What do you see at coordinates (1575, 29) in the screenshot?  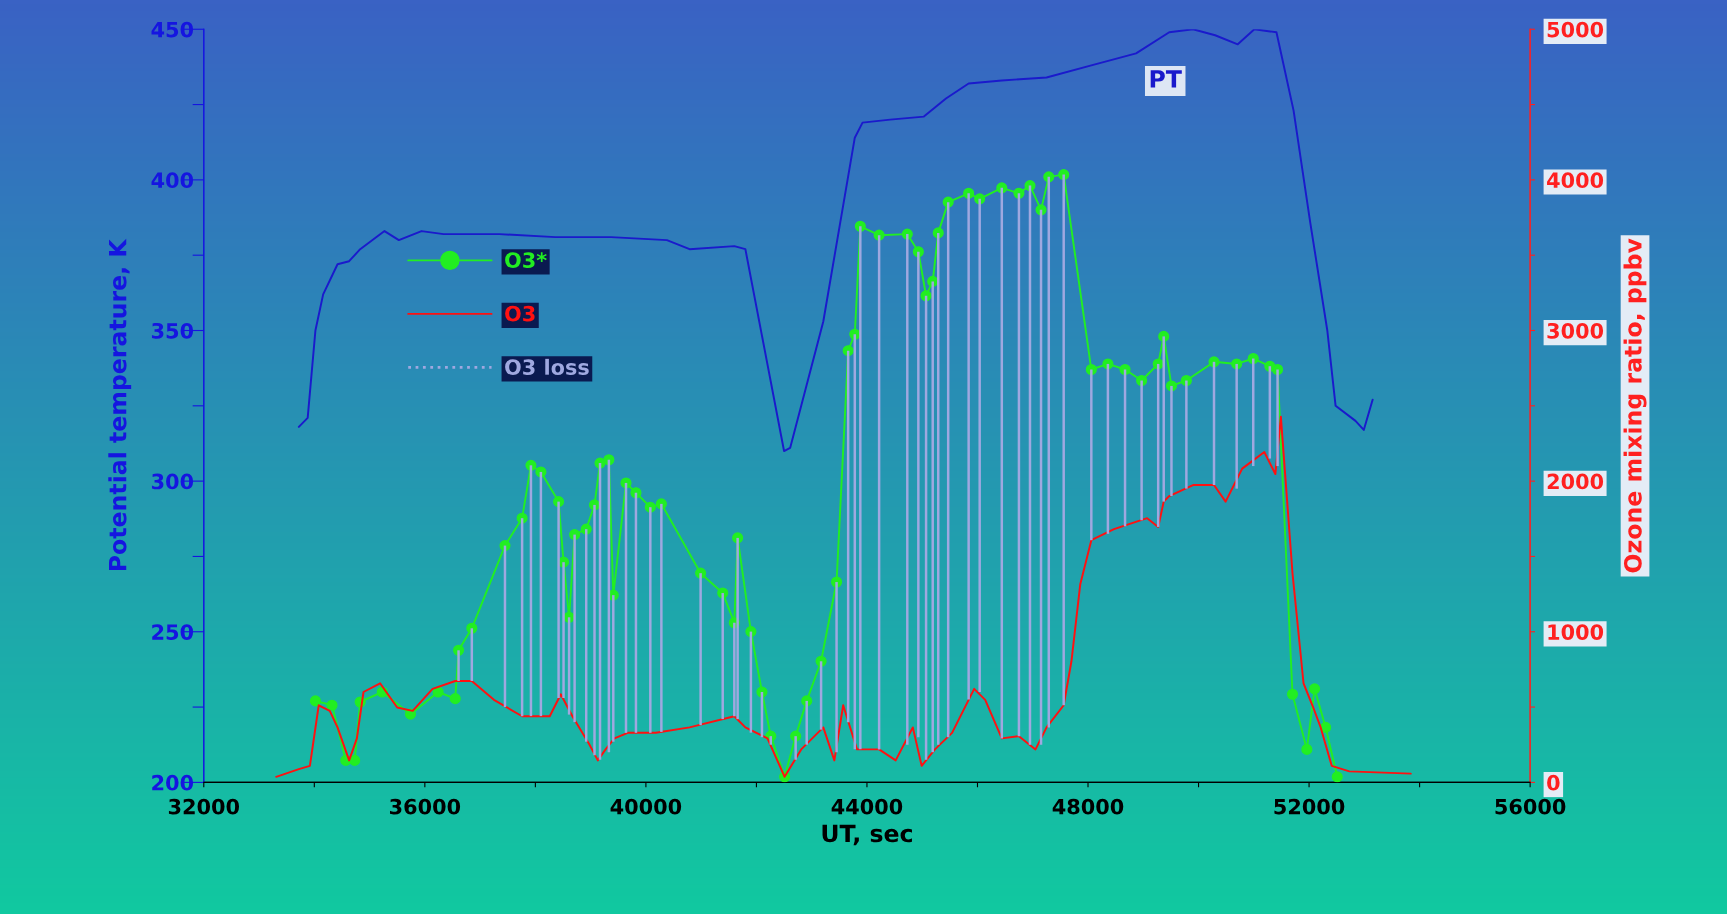 I see `y2-tick-label: 5000` at bounding box center [1575, 29].